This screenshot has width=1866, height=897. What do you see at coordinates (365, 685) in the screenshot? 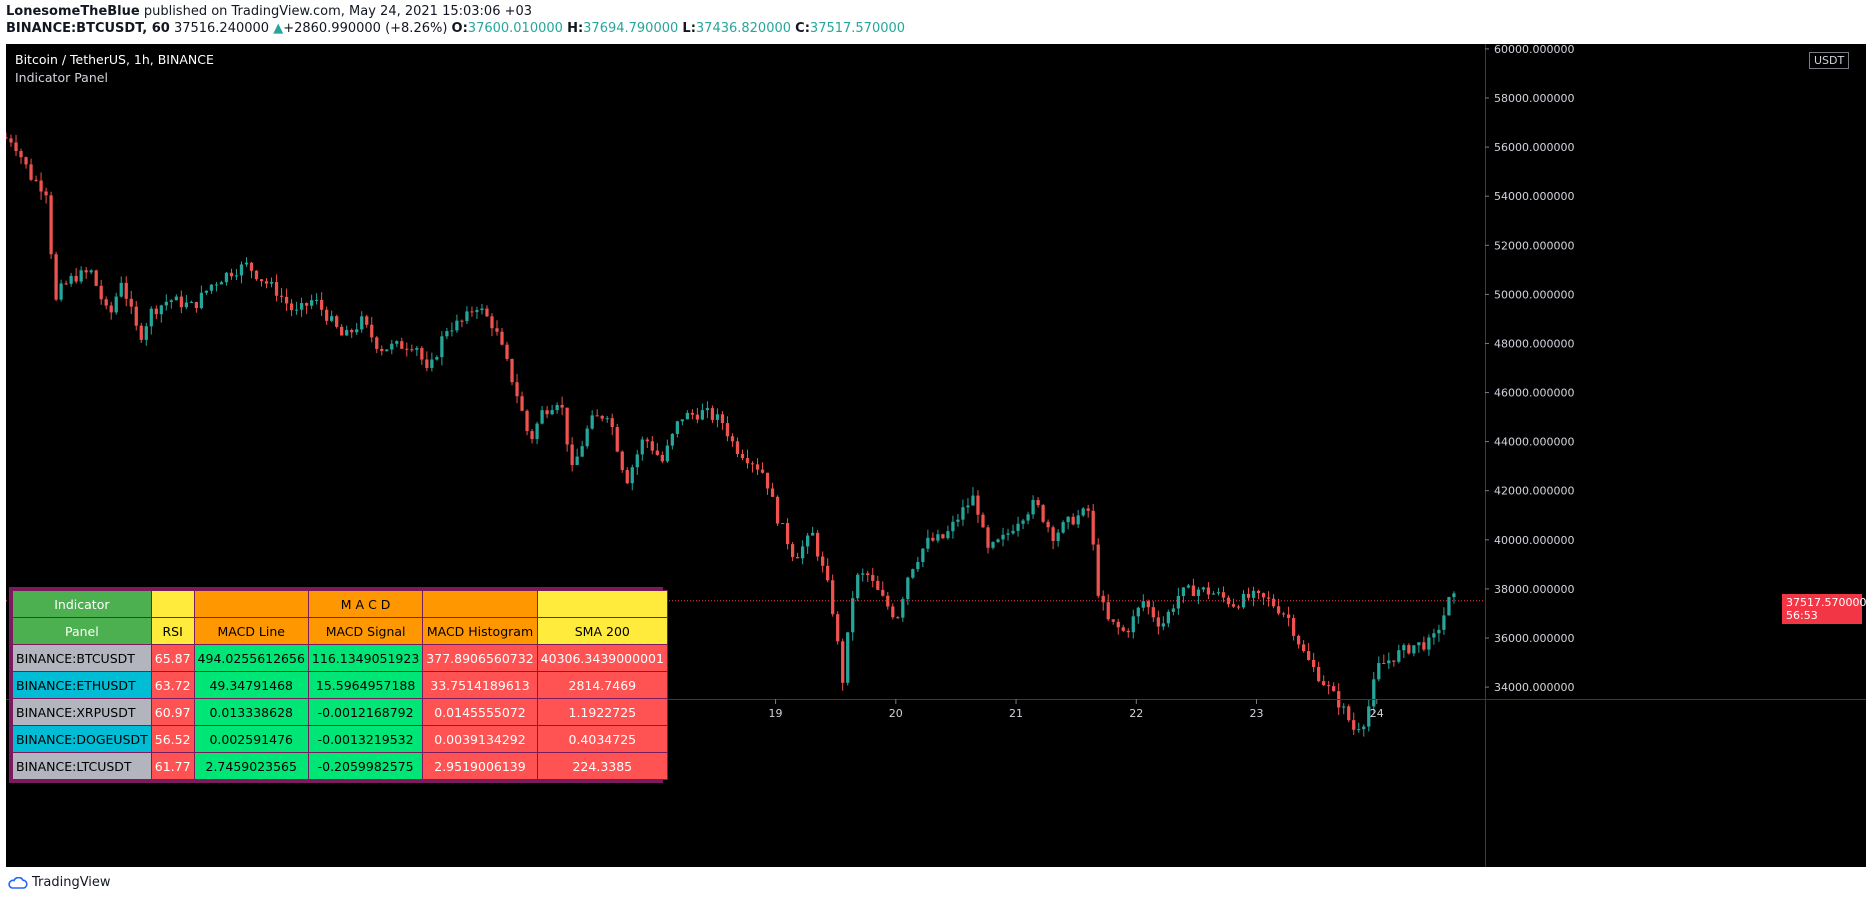
I see `macd-signal-cell: 15.5964957188` at bounding box center [365, 685].